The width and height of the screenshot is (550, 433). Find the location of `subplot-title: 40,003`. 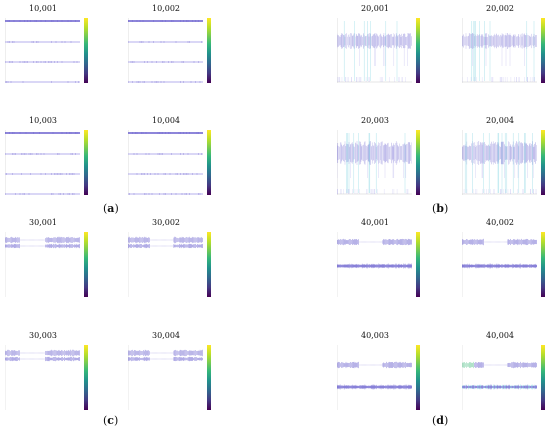

subplot-title: 40,003 is located at coordinates (375, 335).